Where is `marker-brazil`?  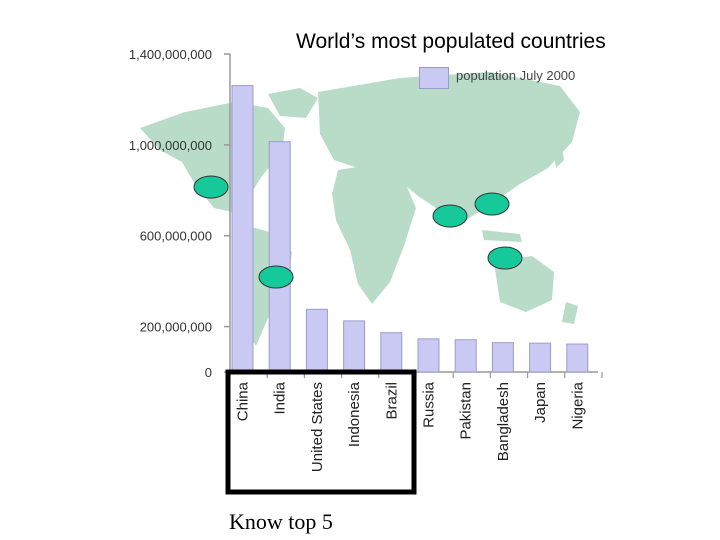 marker-brazil is located at coordinates (276, 277).